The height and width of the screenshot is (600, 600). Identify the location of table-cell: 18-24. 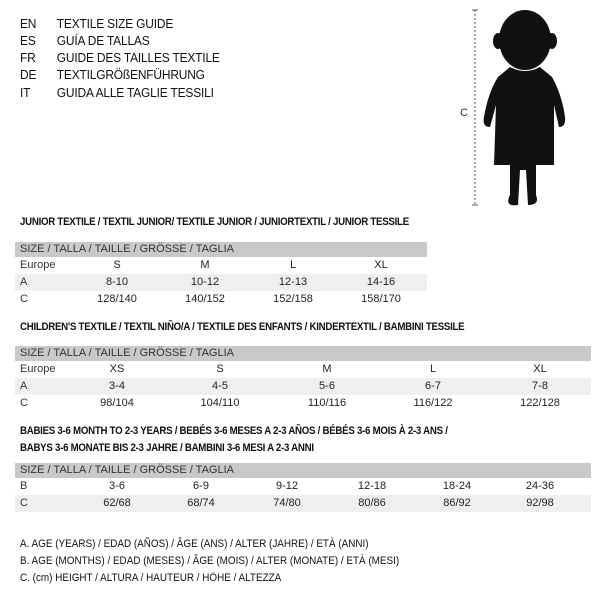
(457, 486).